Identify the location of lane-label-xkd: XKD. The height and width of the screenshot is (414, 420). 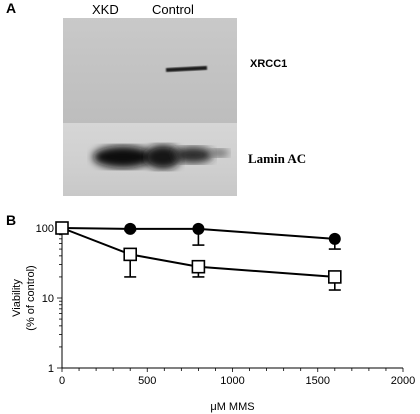
(105, 9).